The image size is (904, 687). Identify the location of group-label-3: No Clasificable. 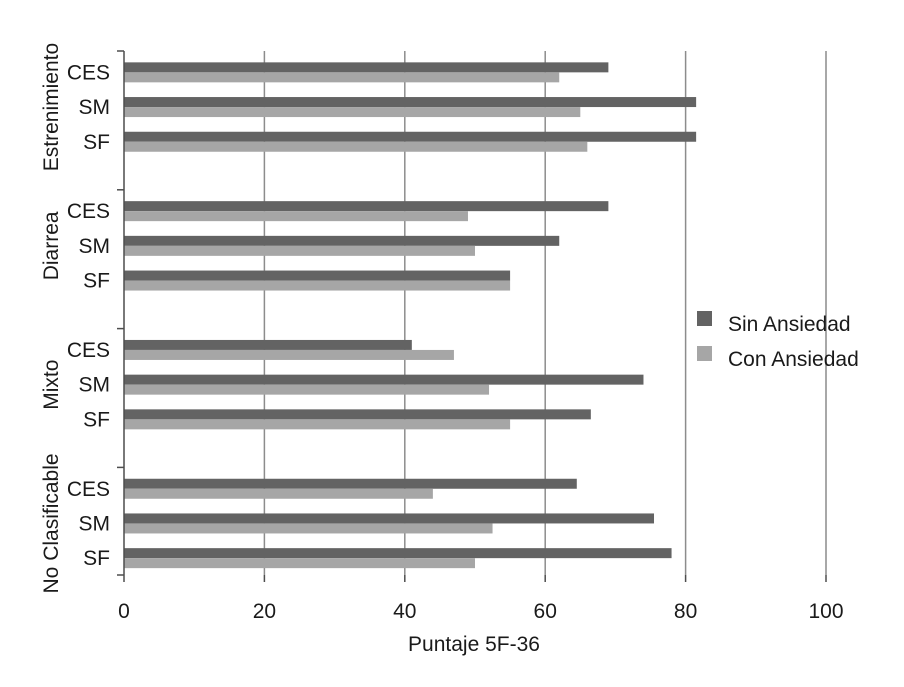
(51, 523).